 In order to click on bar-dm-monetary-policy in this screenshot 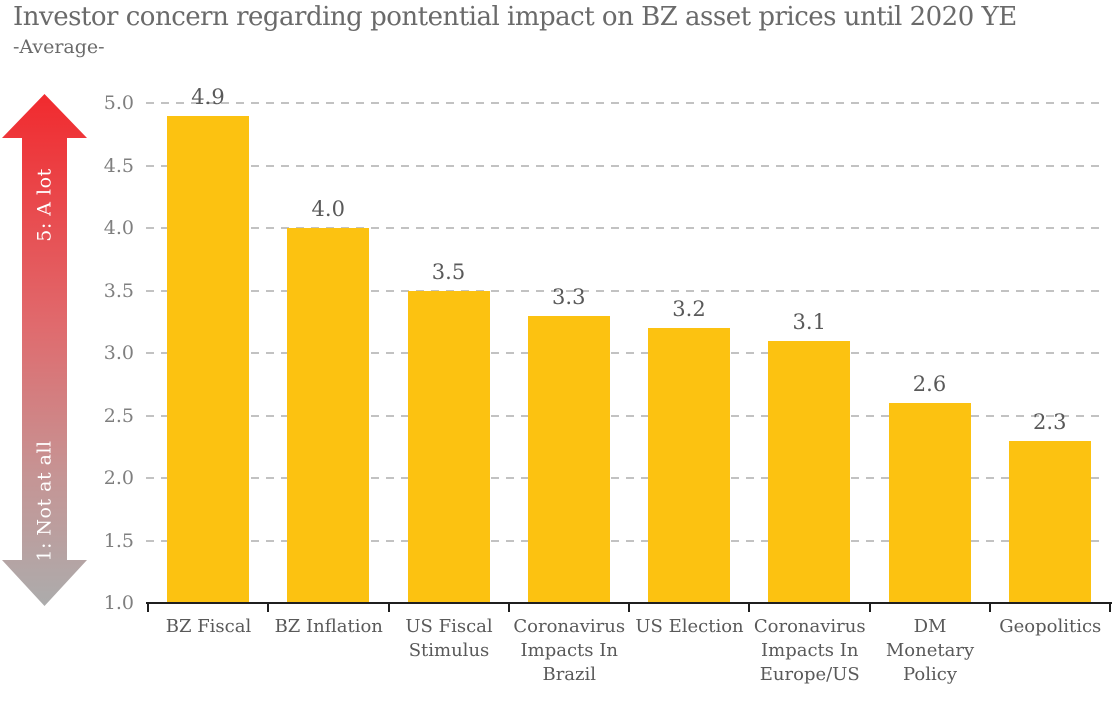, I will do `click(929, 503)`.